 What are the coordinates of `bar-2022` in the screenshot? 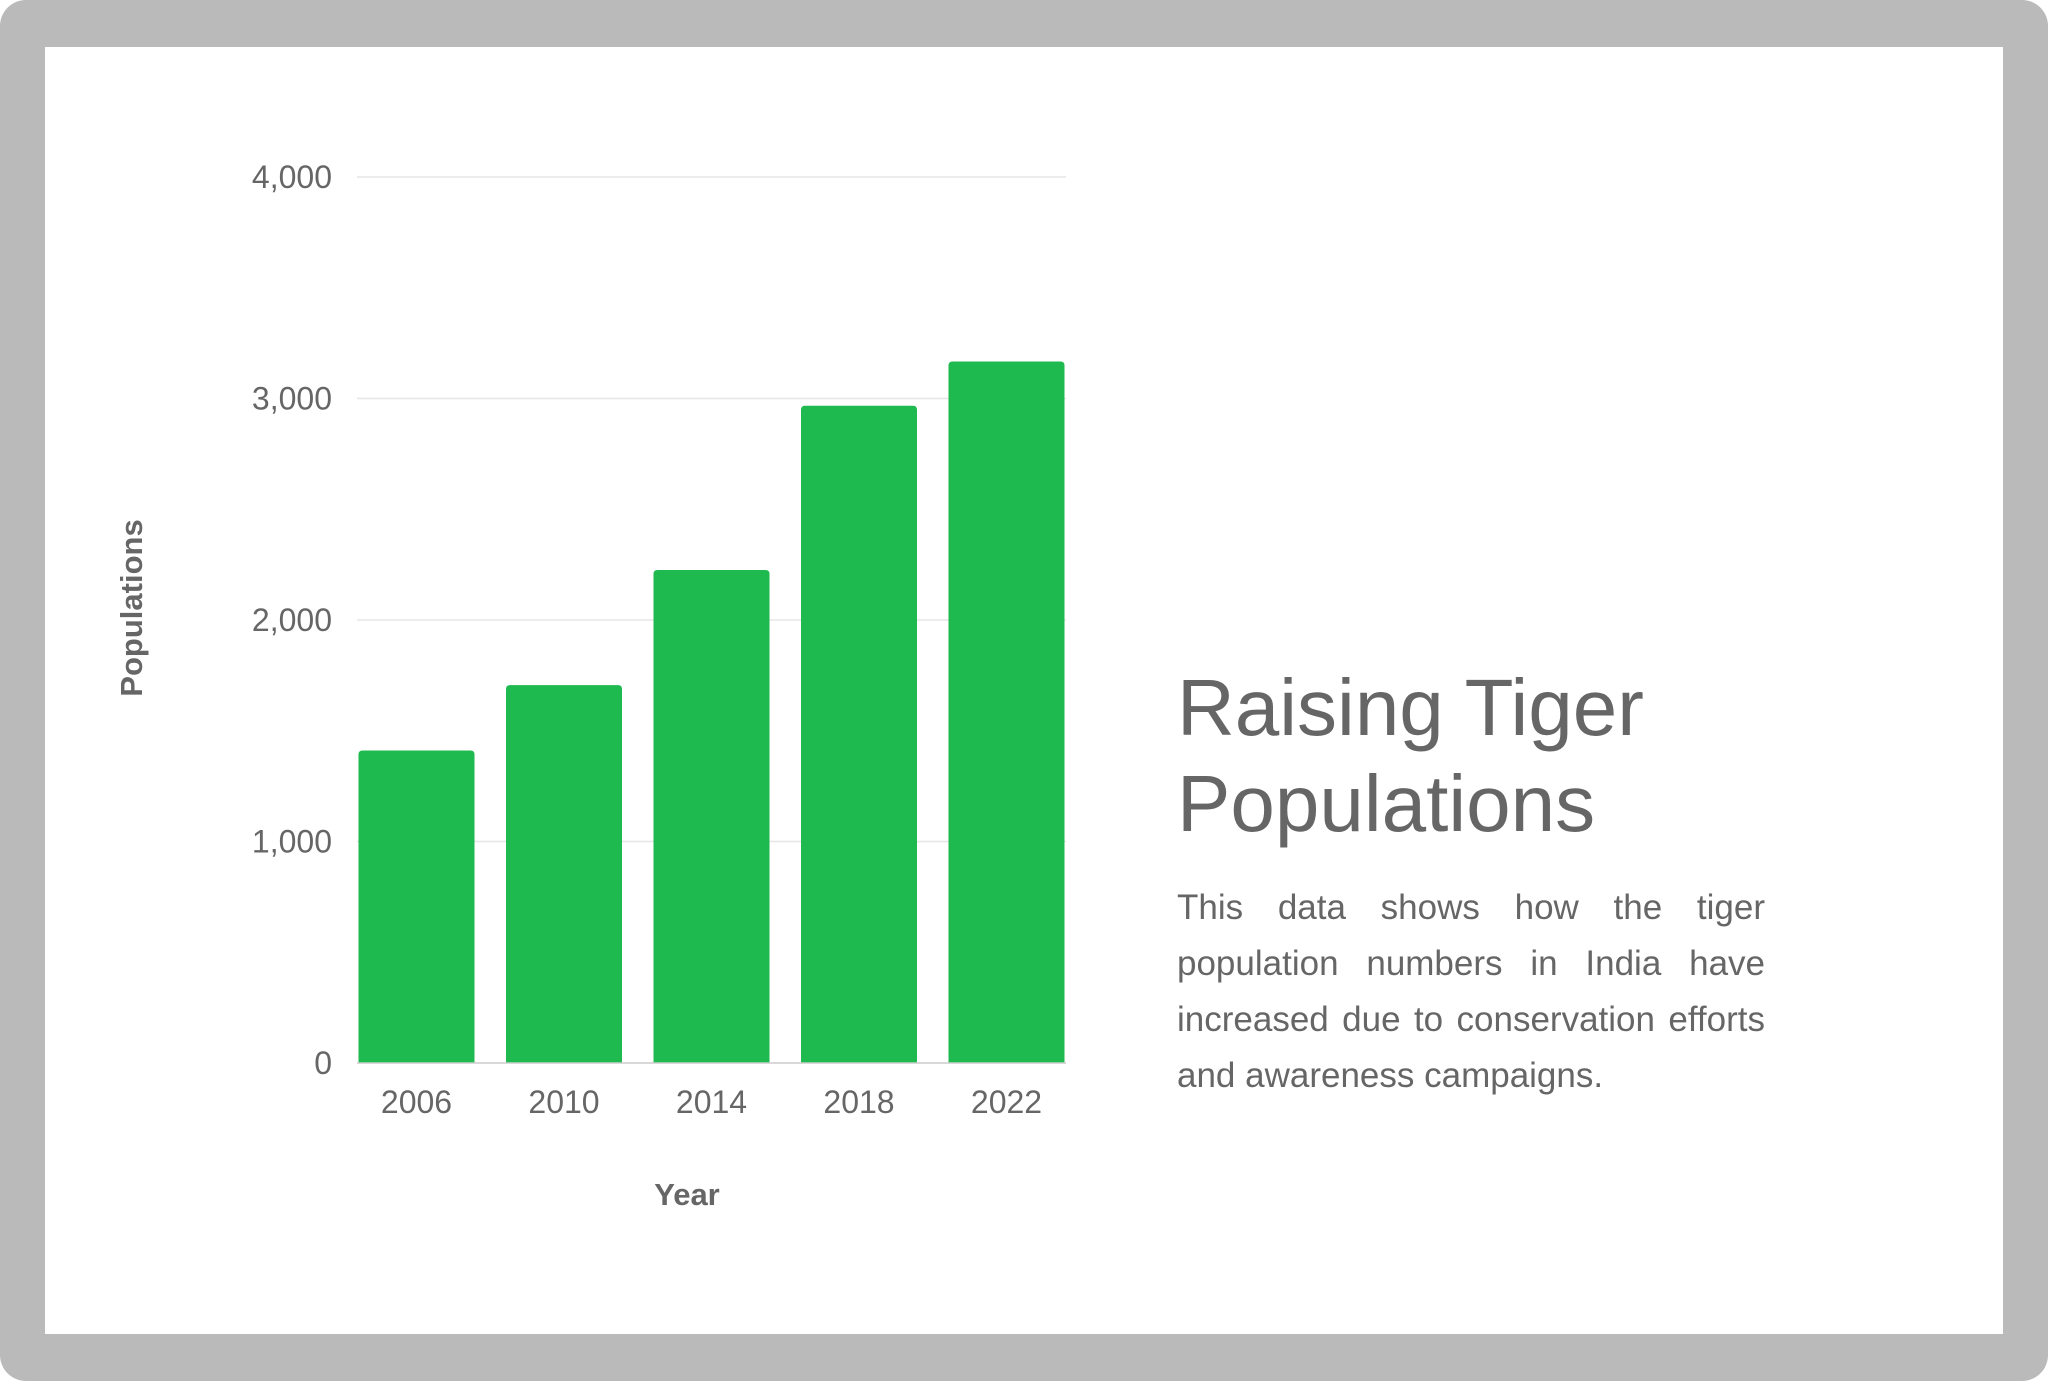 It's located at (1006, 712).